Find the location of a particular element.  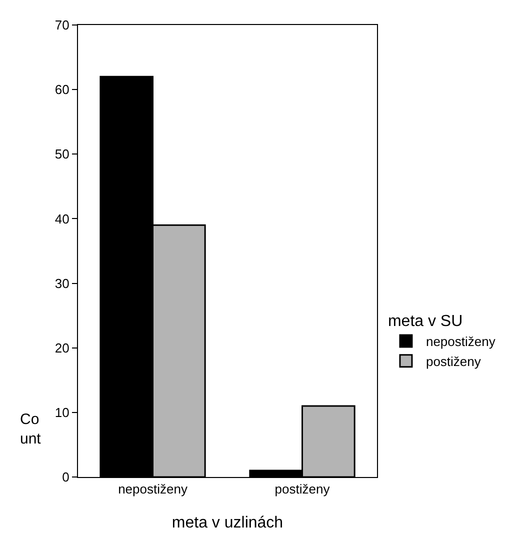

legend-label: nepostiženy is located at coordinates (461, 342).